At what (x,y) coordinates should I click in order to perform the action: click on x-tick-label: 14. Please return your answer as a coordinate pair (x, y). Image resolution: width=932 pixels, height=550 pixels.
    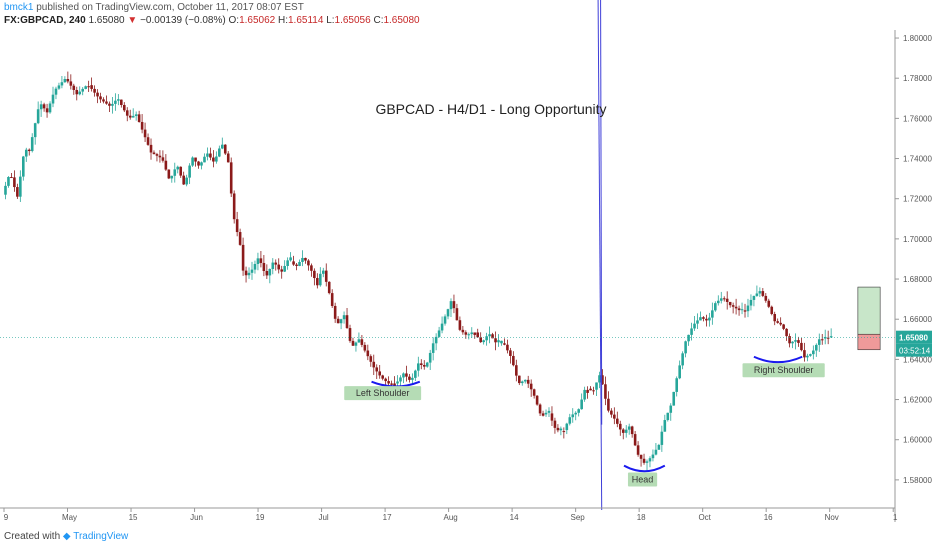
    Looking at the image, I should click on (514, 517).